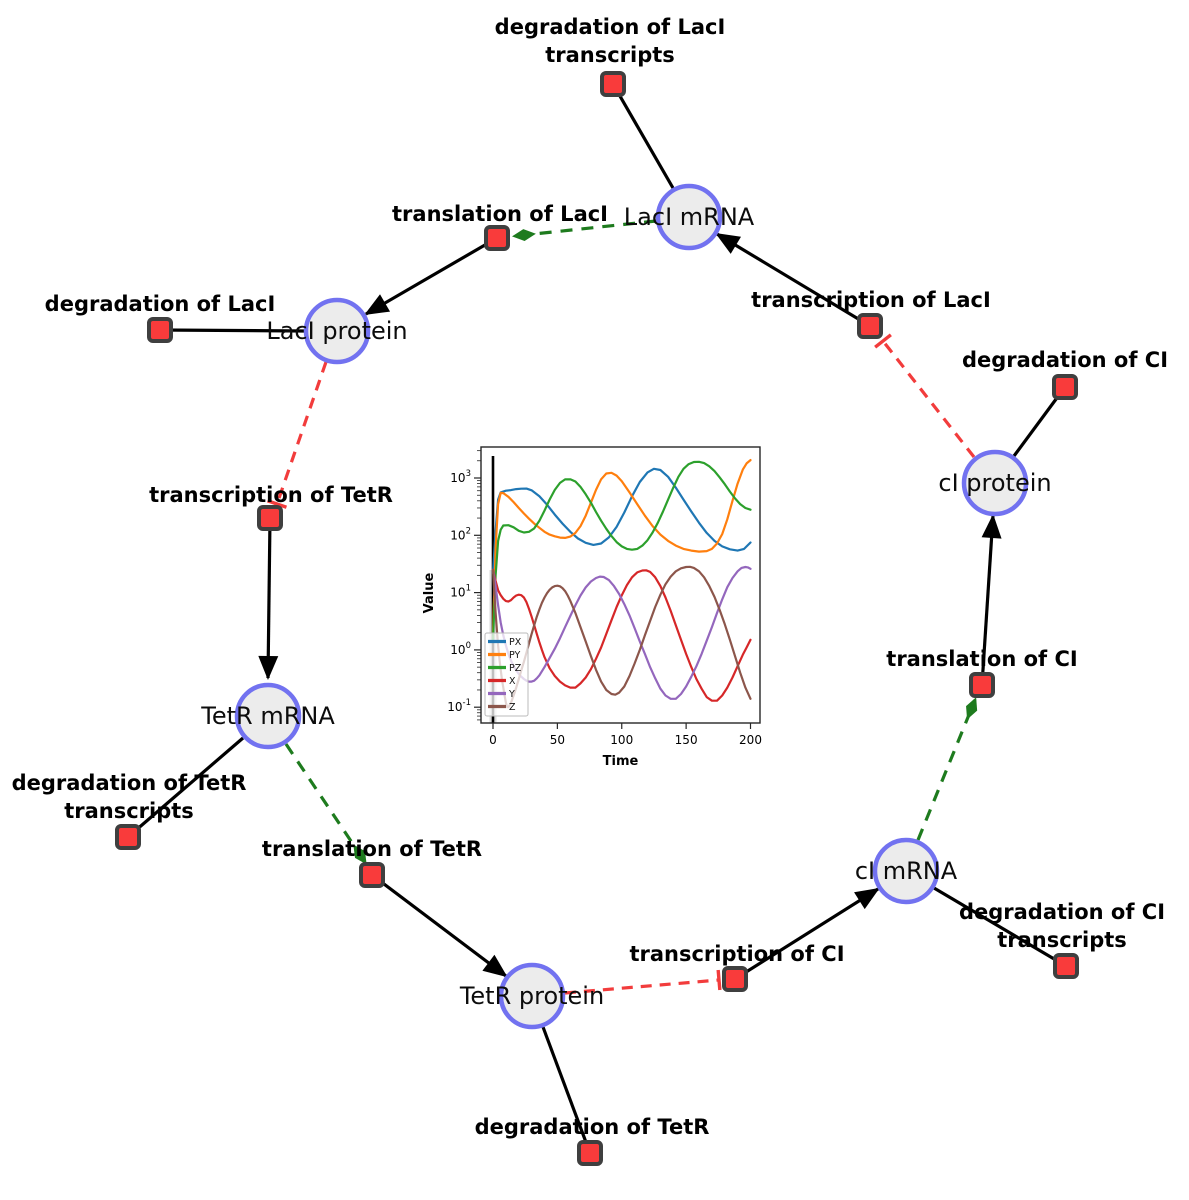  Describe the element at coordinates (128, 837) in the screenshot. I see `reaction-node-deg-tetR-transcripts` at that location.